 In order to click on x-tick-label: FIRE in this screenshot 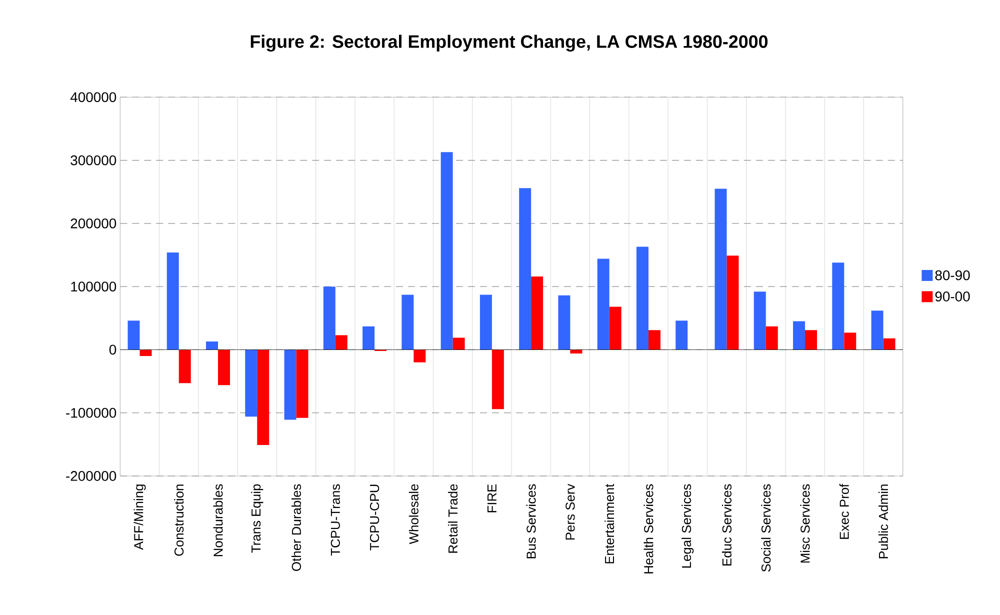, I will do `click(491, 498)`.